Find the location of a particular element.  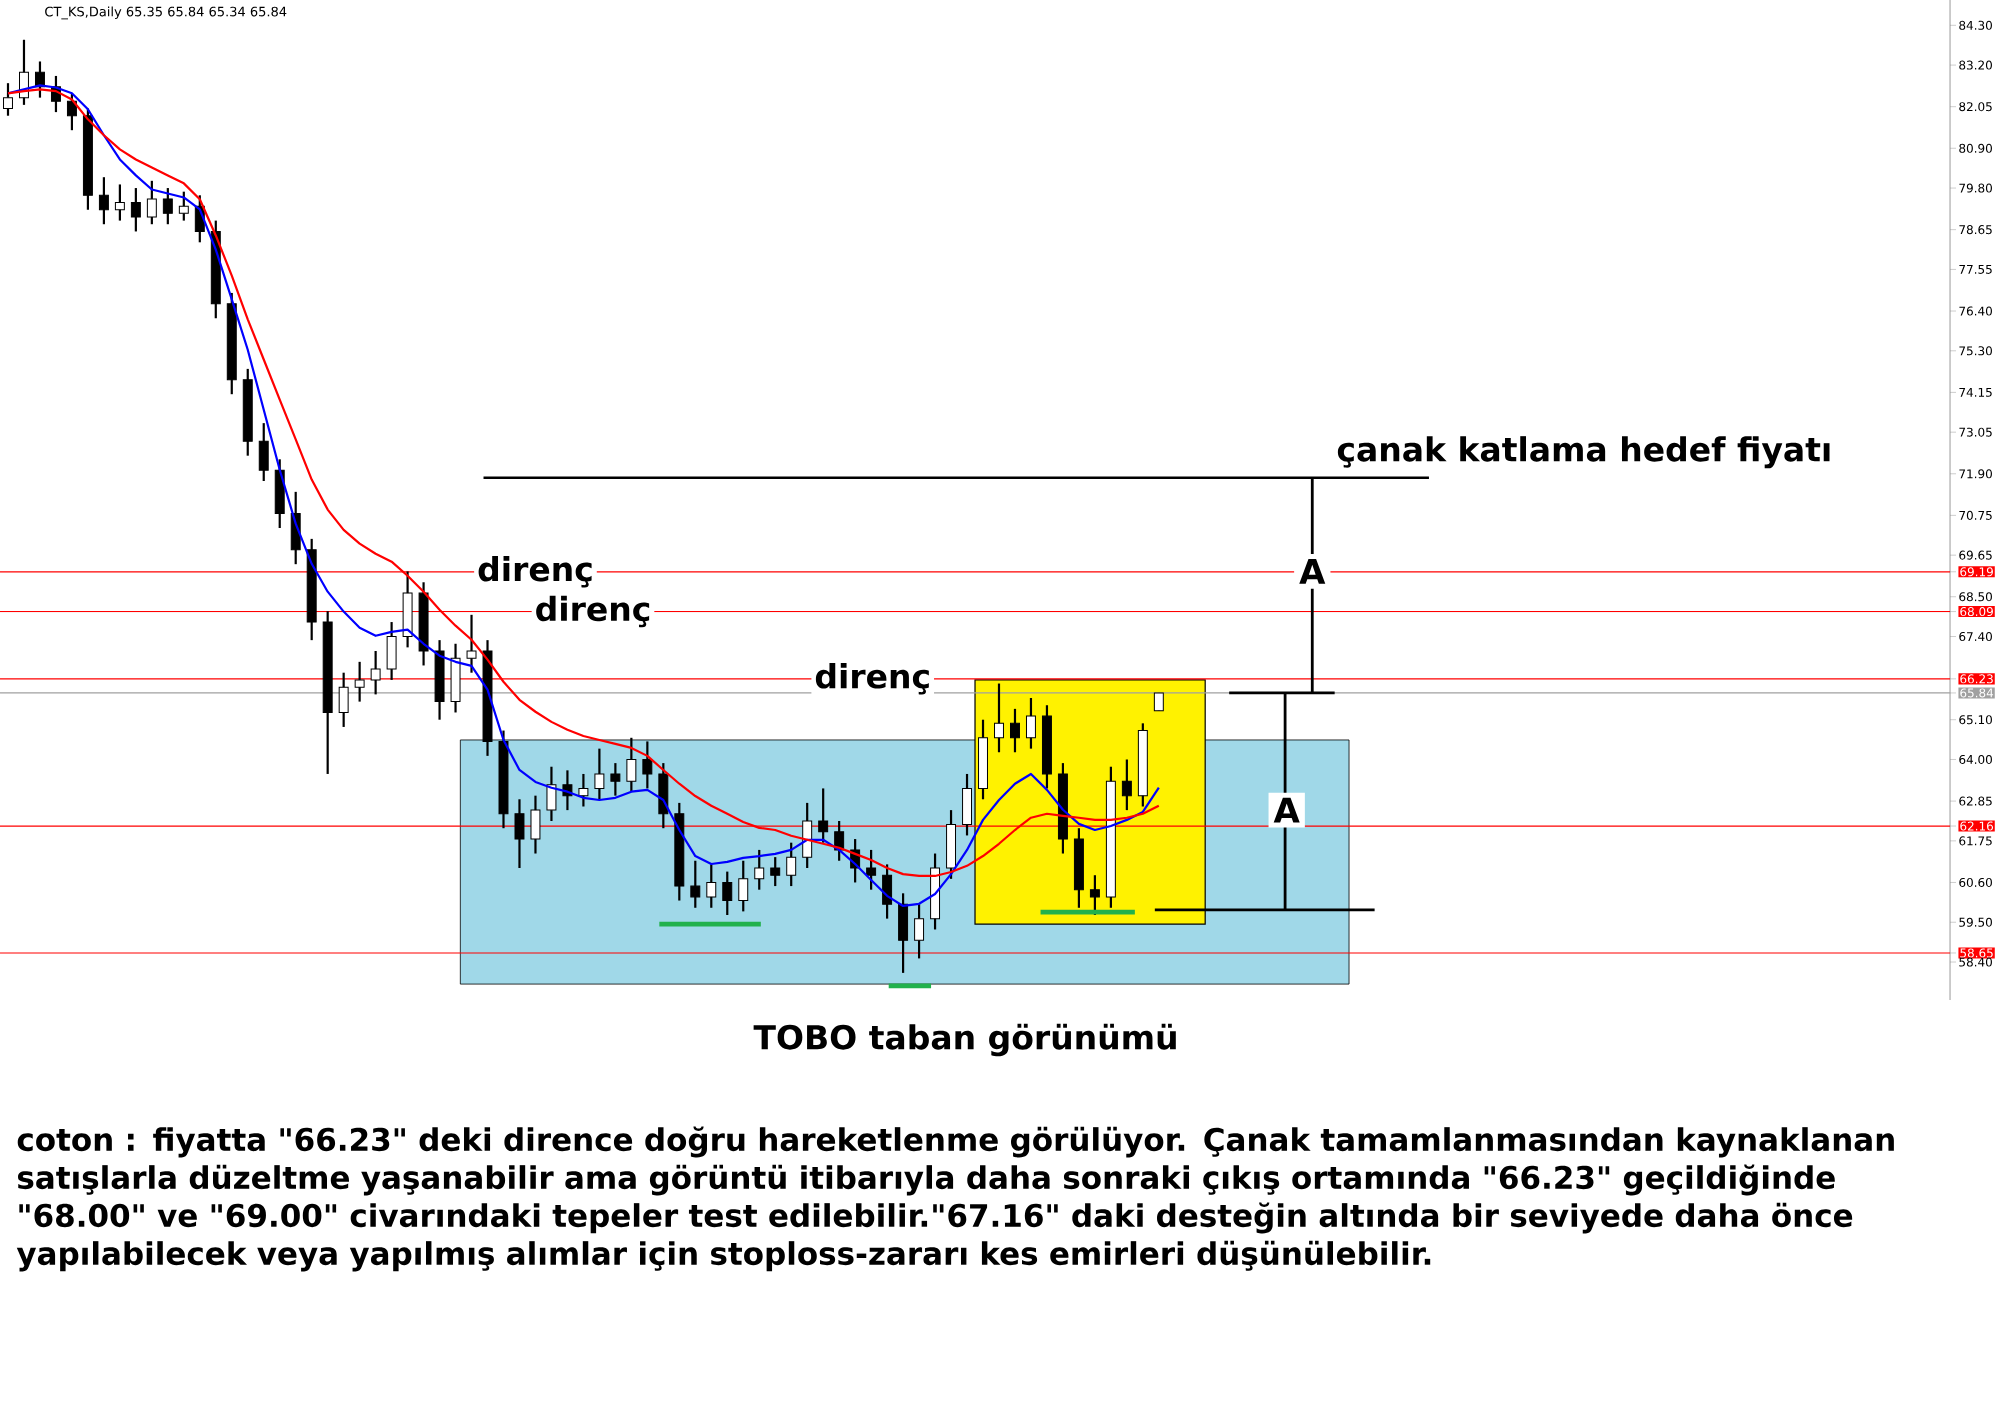

text: TOBO taban görünümü is located at coordinates (964, 1040).